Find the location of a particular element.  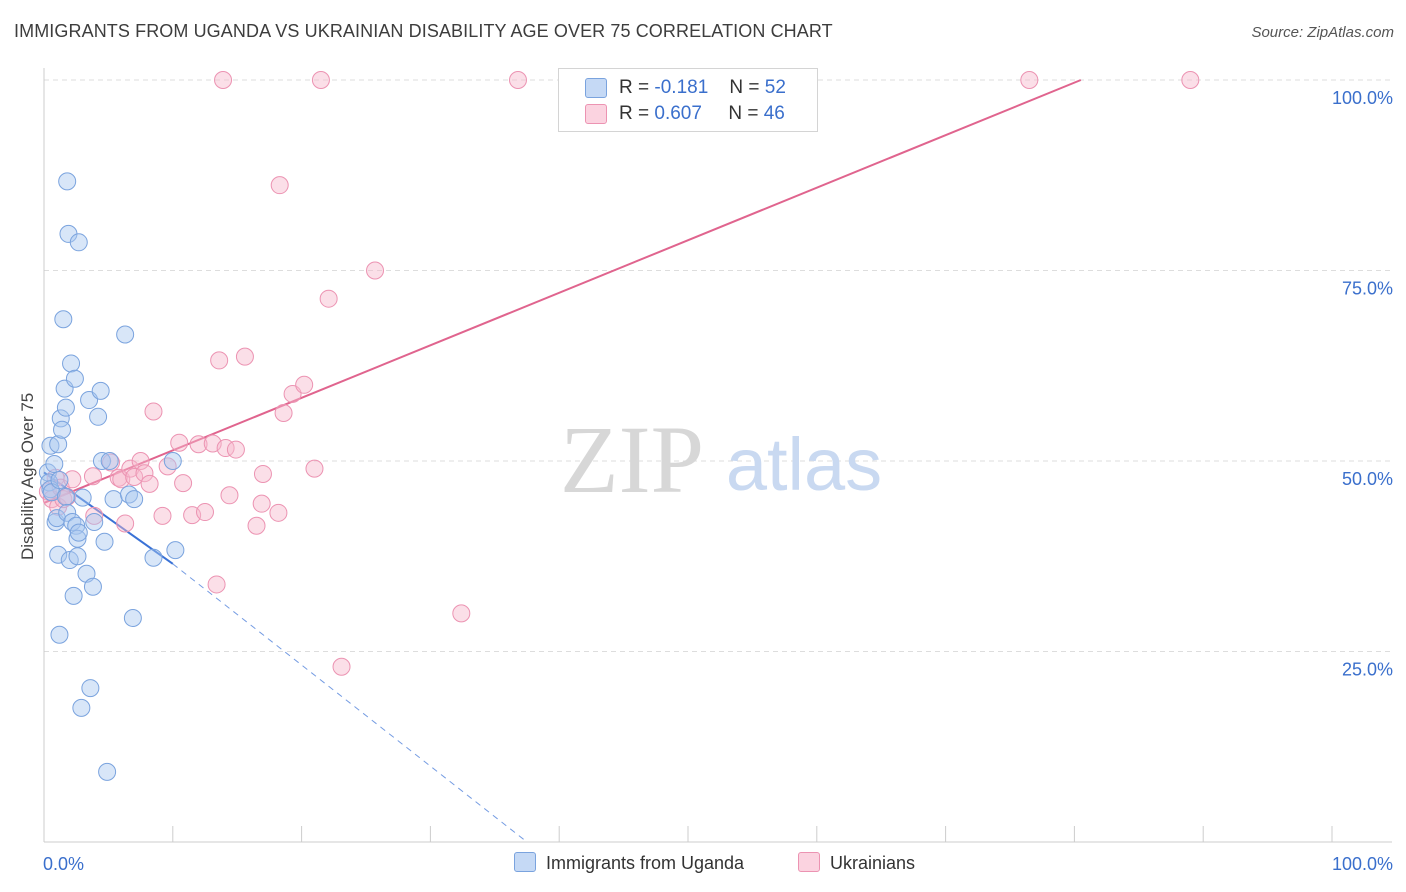

y-tick-label-25: 25.0% is located at coordinates (1367, 670).